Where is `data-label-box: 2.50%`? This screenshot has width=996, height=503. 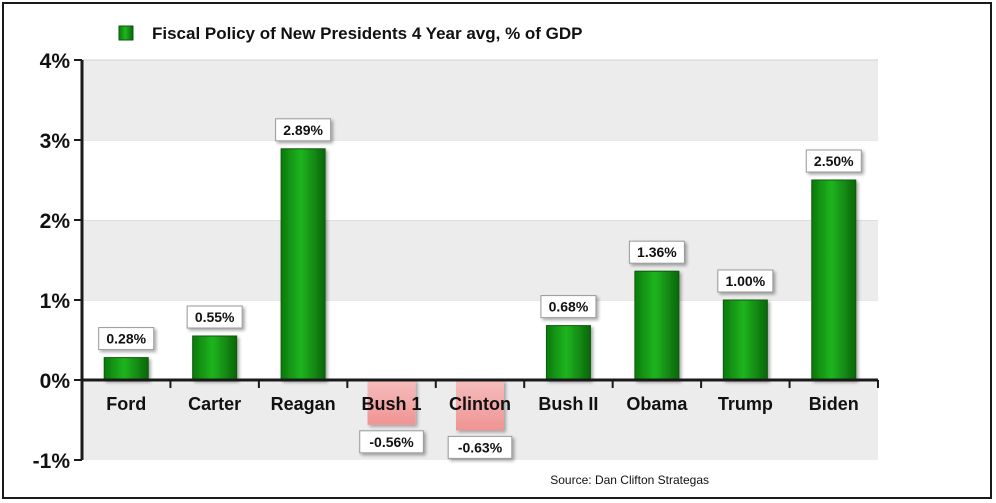 data-label-box: 2.50% is located at coordinates (833, 161).